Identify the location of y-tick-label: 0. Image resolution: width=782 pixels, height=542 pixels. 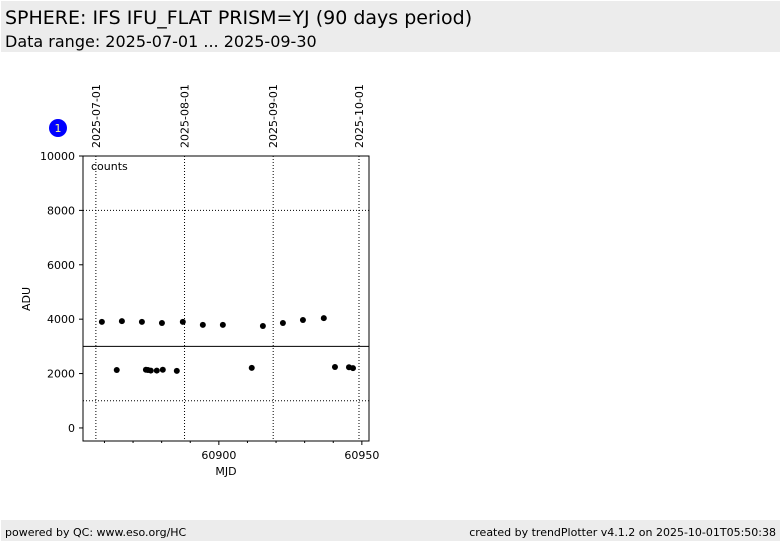
(71, 428).